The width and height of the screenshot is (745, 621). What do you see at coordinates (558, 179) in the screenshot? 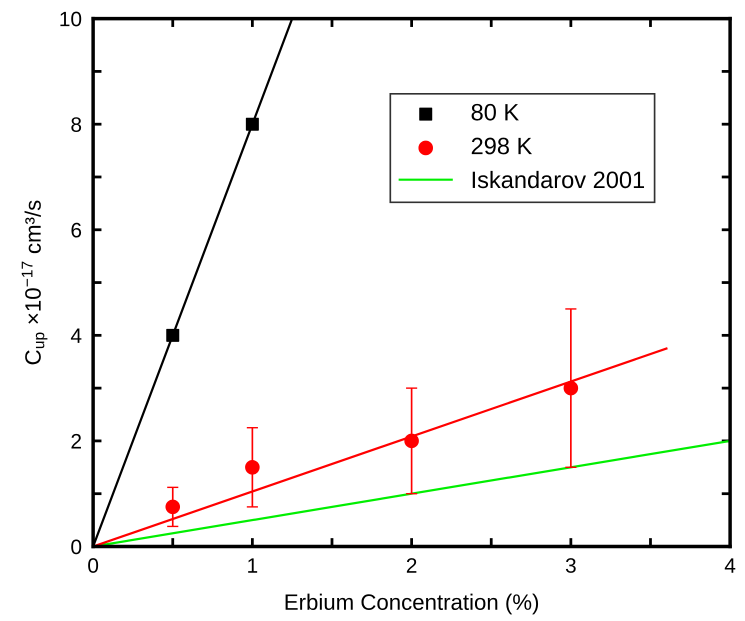
I see `legend-label: Iskandarov 2001` at bounding box center [558, 179].